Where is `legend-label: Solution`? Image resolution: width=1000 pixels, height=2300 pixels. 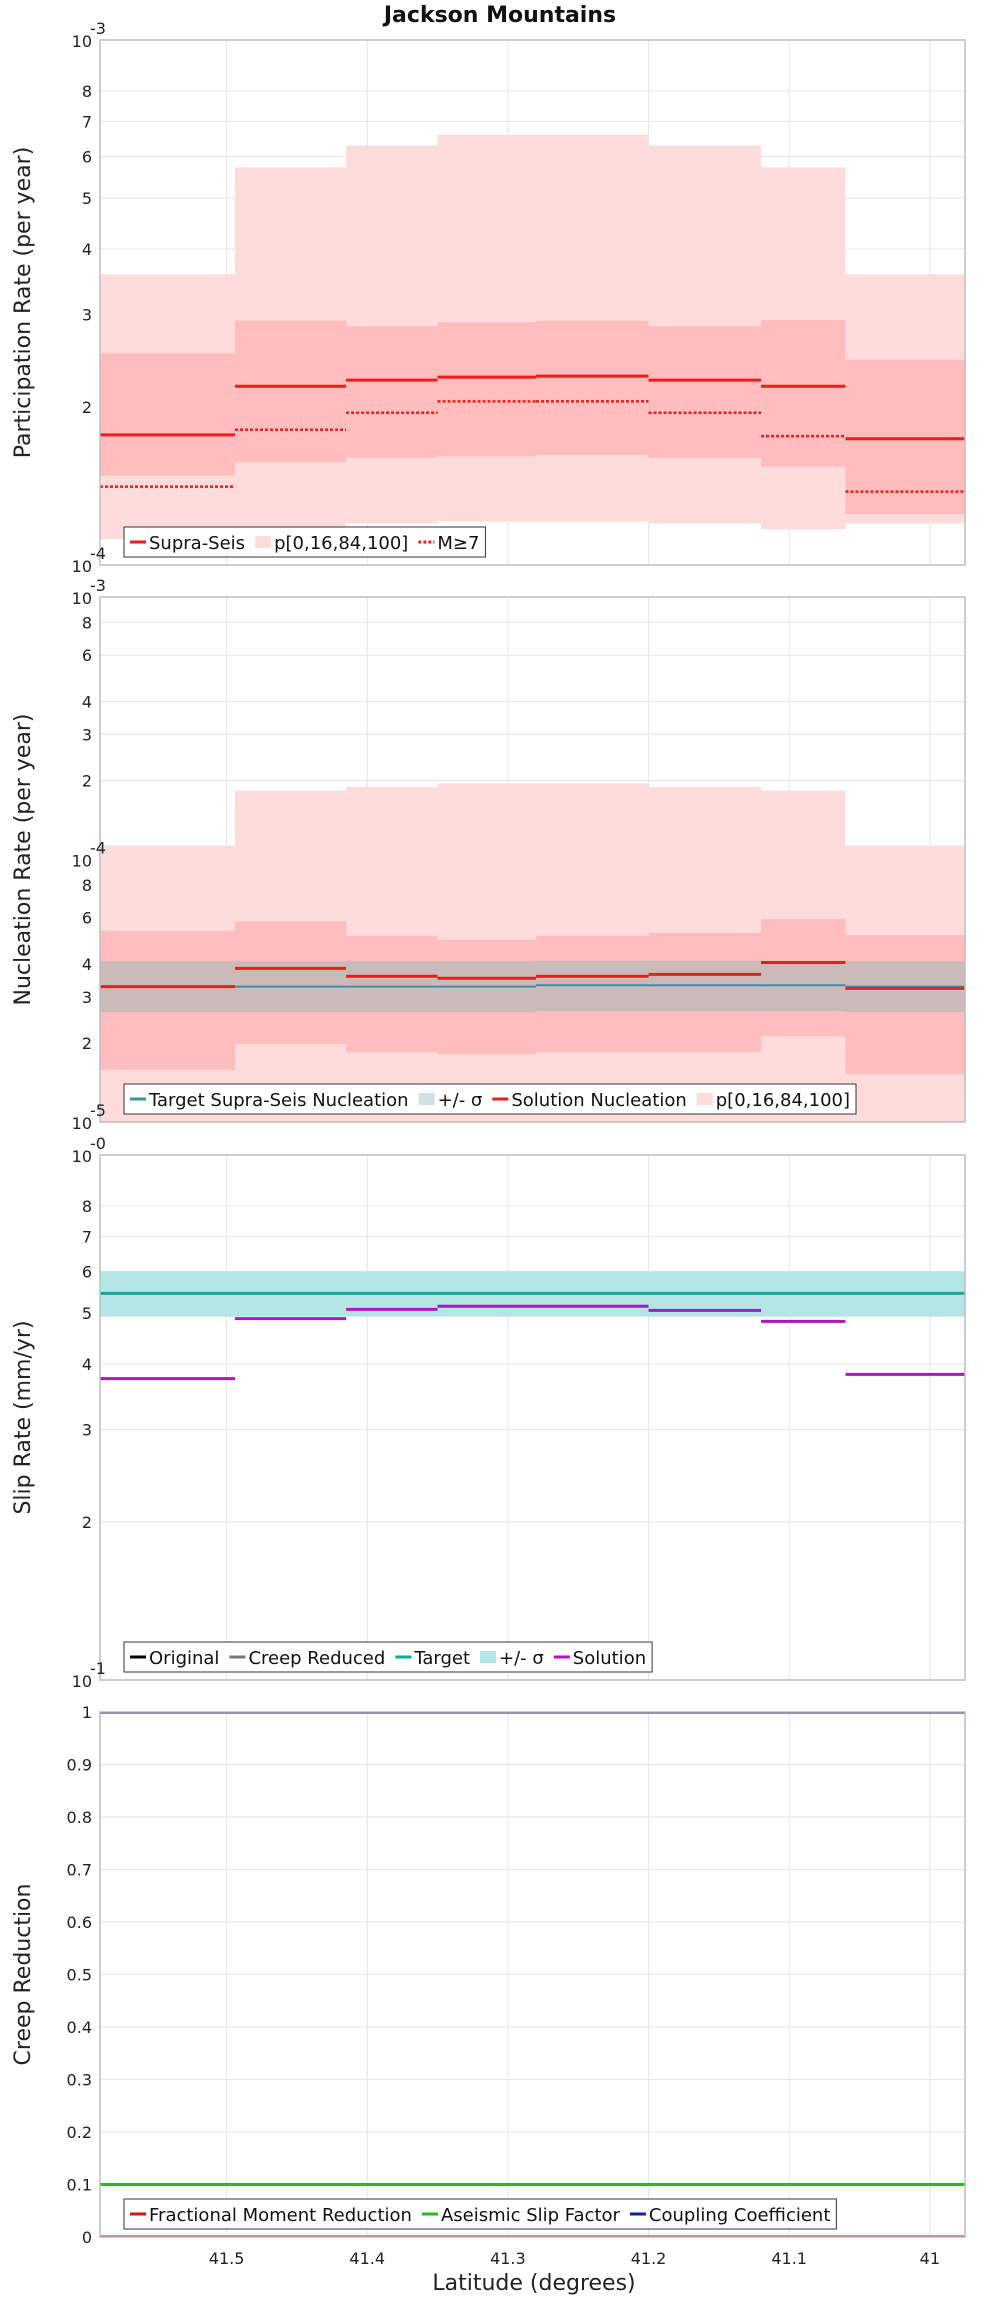
legend-label: Solution is located at coordinates (609, 1658).